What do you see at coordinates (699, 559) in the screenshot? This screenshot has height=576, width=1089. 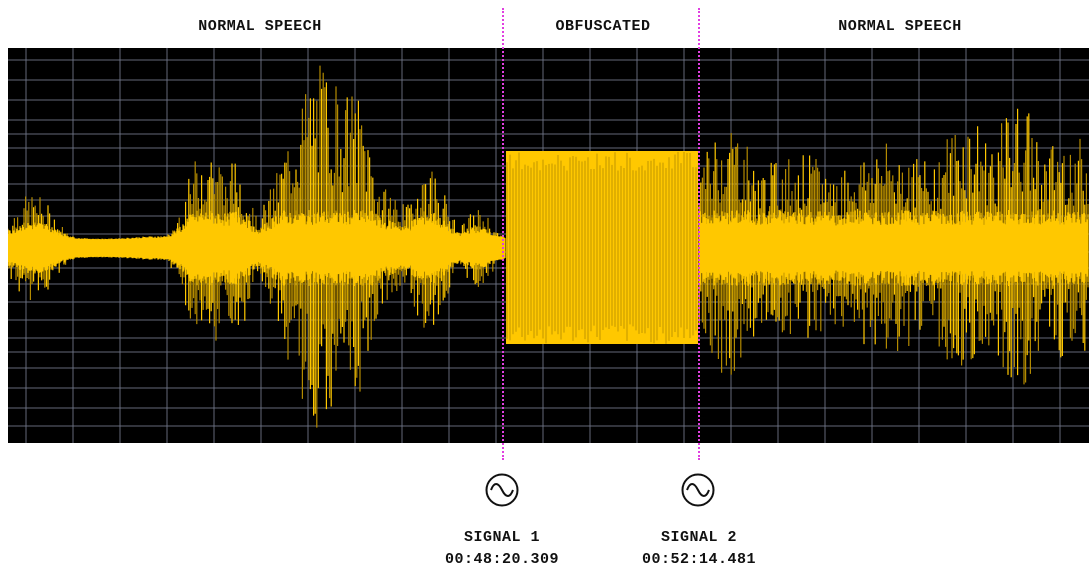 I see `signal-2-timestamp: 00:52:14.481` at bounding box center [699, 559].